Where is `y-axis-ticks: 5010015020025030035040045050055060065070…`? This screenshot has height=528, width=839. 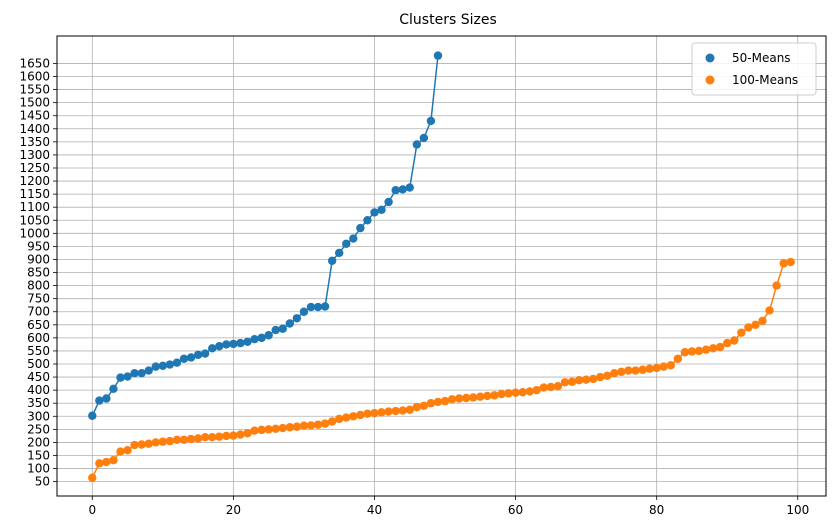 y-axis-ticks: 5010015020025030035040045050055060065070… is located at coordinates (38, 272).